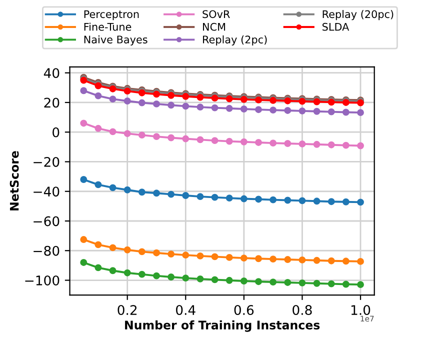  Describe the element at coordinates (360, 310) in the screenshot. I see `x-tick-label: 1.0` at that location.